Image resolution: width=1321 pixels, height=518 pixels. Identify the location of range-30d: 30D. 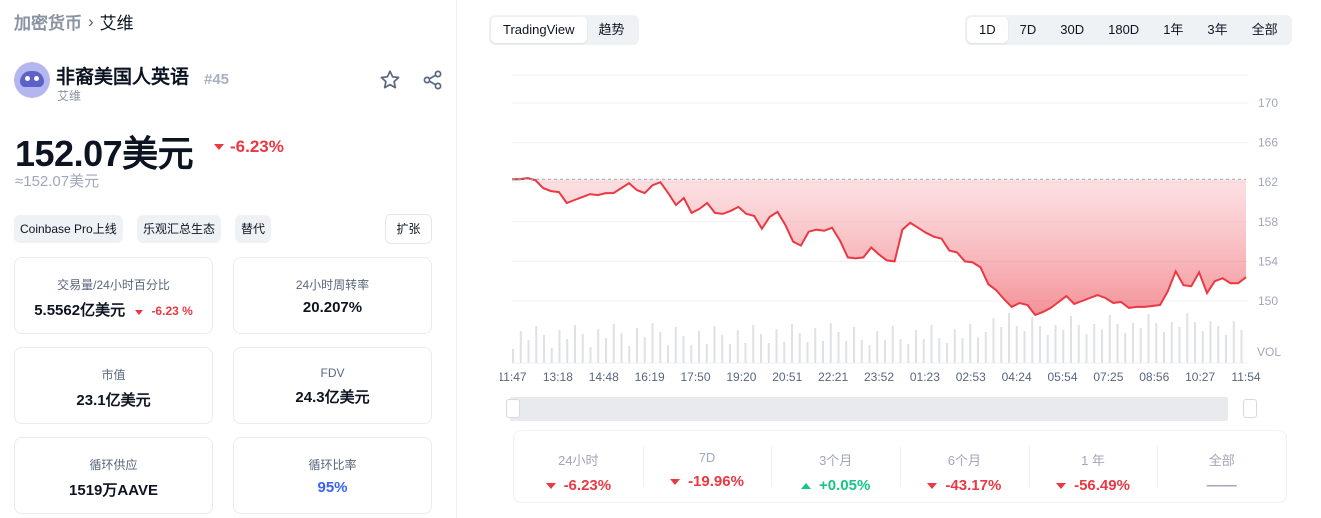
(1072, 29).